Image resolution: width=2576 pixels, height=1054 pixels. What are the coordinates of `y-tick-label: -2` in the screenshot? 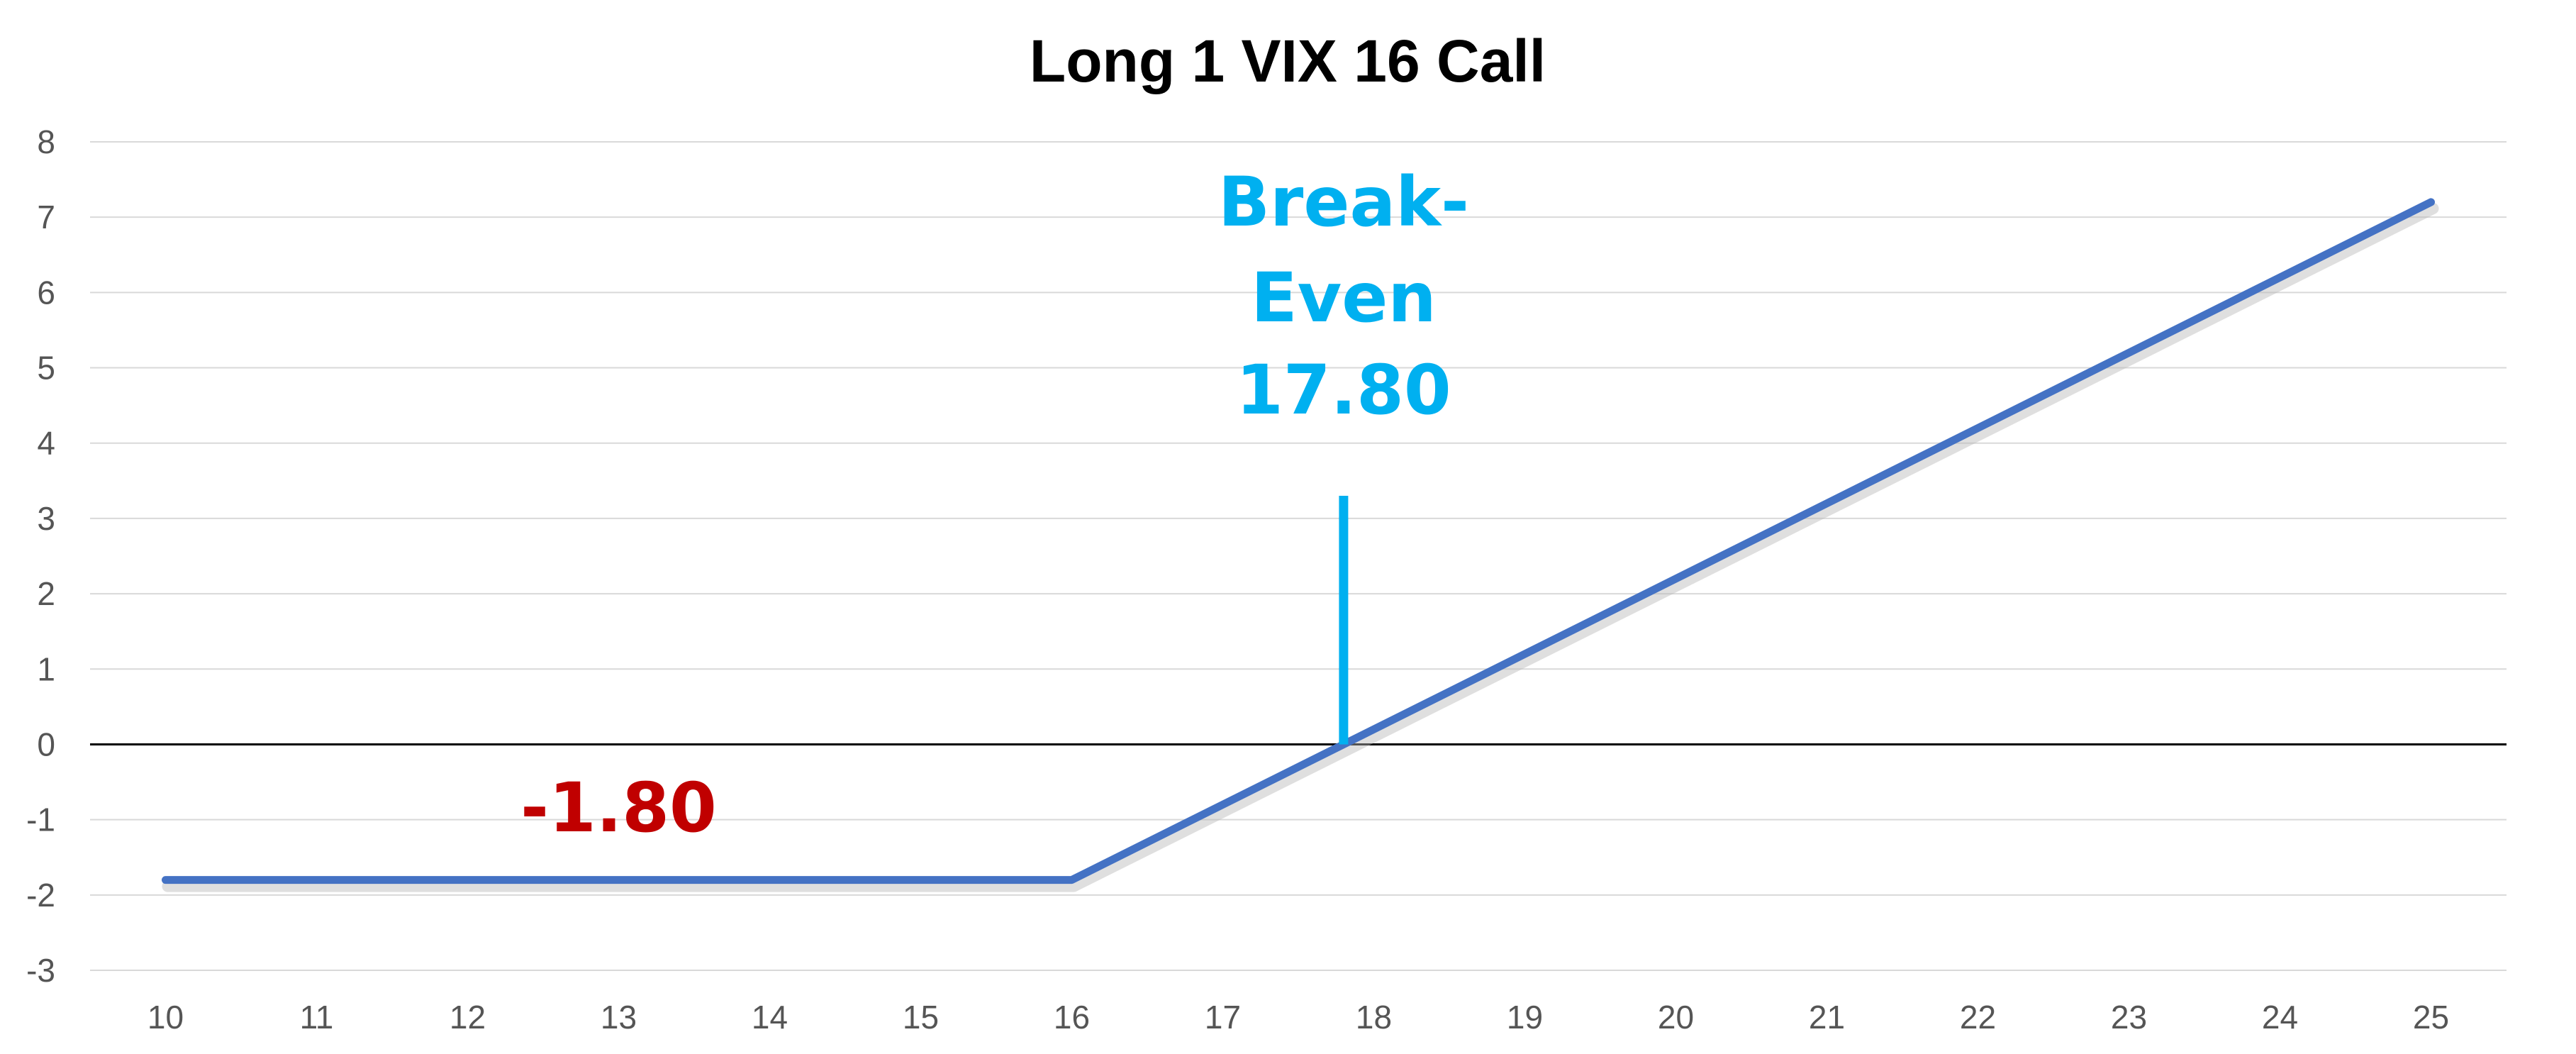 It's located at (40, 895).